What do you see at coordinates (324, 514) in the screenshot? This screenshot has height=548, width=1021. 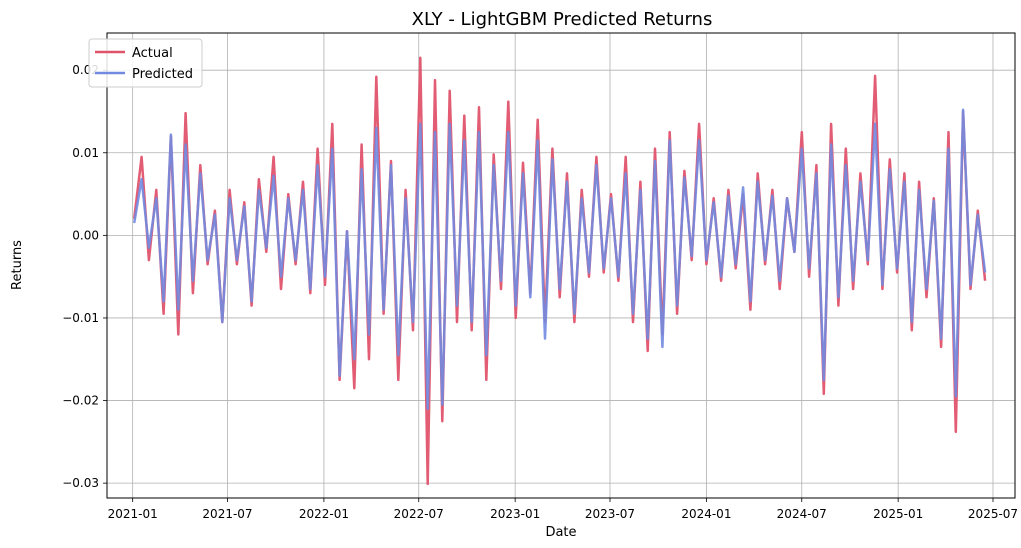 I see `x-tick-label: 2022-01` at bounding box center [324, 514].